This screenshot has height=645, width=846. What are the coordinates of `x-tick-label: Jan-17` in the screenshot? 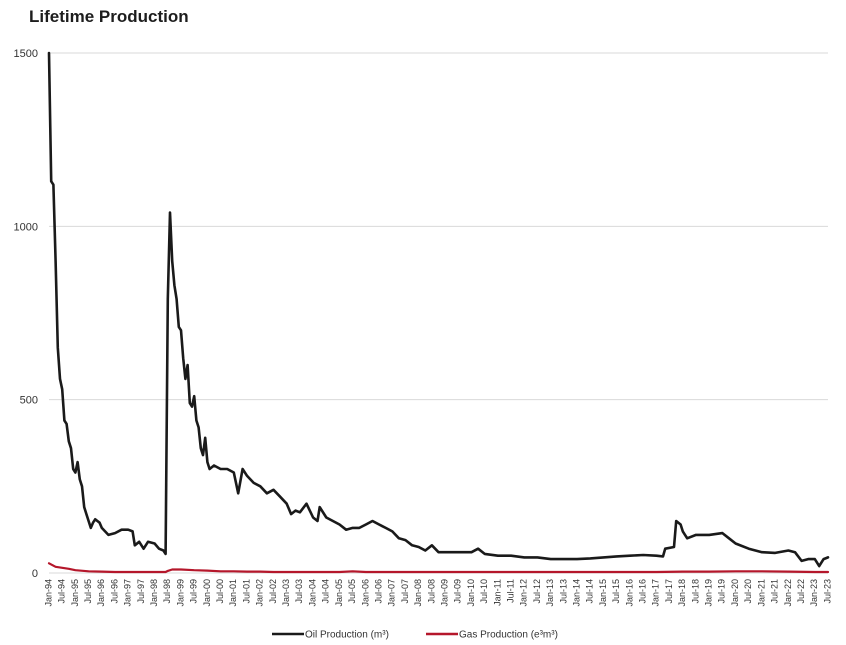 It's located at (656, 593).